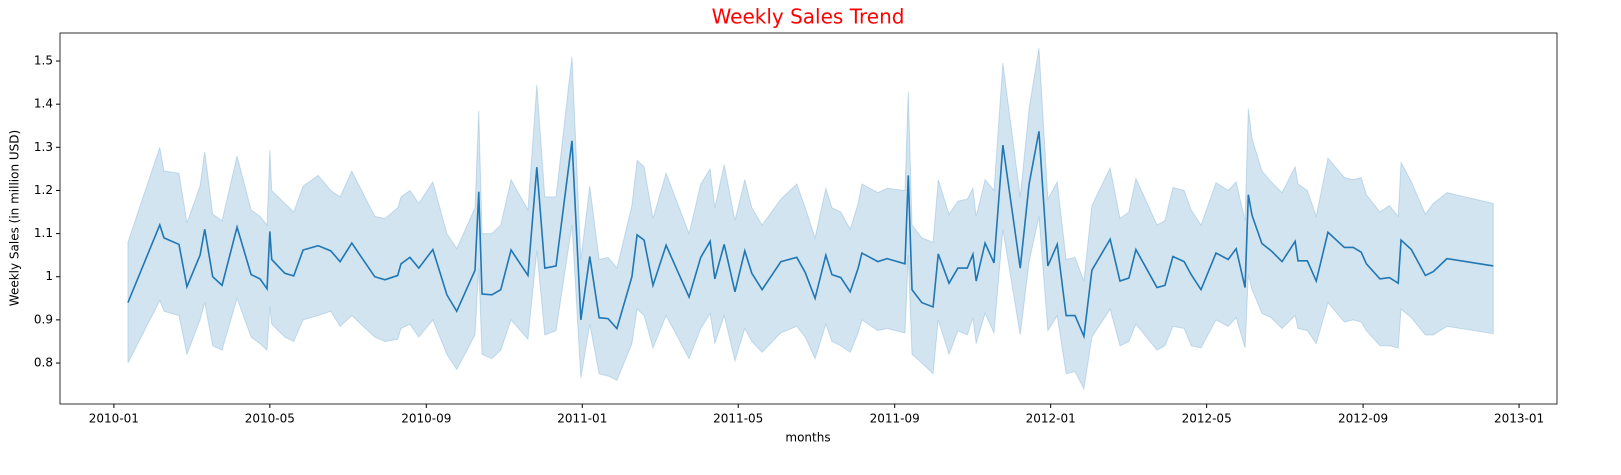 Image resolution: width=1621 pixels, height=475 pixels. What do you see at coordinates (807, 438) in the screenshot?
I see `x-axis-label: months` at bounding box center [807, 438].